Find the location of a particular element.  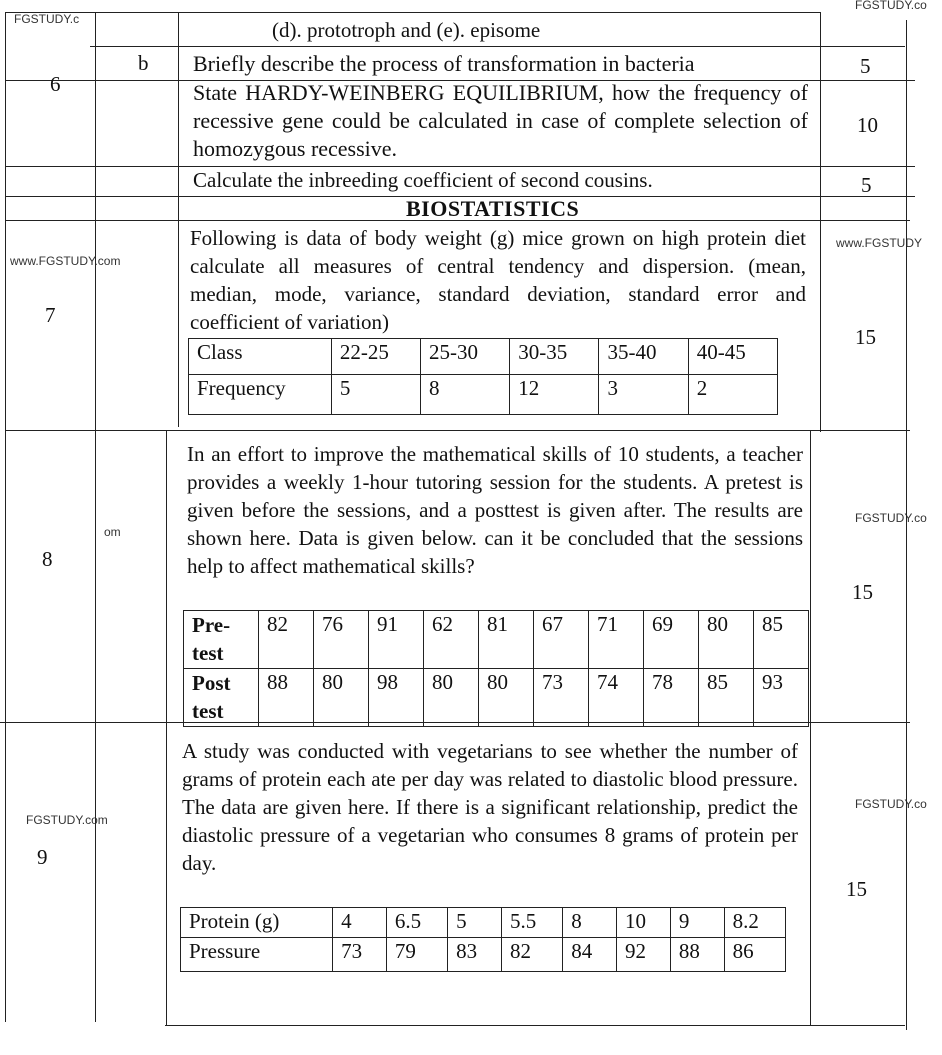

table-row: Pressure 73 79 83 82 84 92 88 86 is located at coordinates (483, 954).